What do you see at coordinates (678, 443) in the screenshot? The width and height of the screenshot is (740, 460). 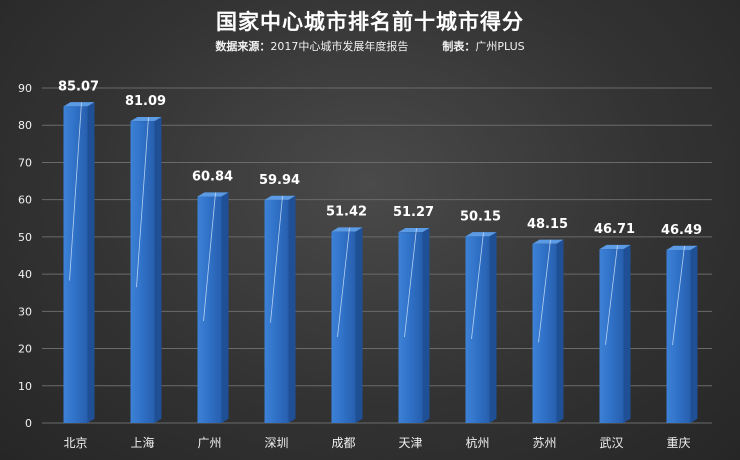 I see `x-category-label: 重庆` at bounding box center [678, 443].